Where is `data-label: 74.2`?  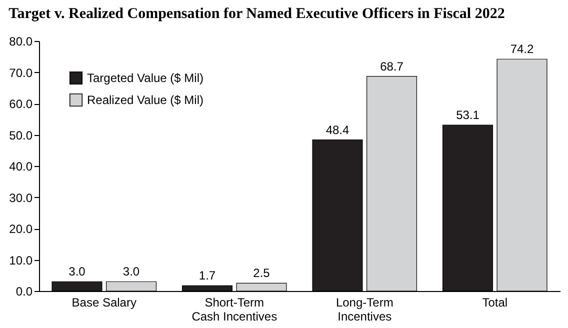 data-label: 74.2 is located at coordinates (522, 49).